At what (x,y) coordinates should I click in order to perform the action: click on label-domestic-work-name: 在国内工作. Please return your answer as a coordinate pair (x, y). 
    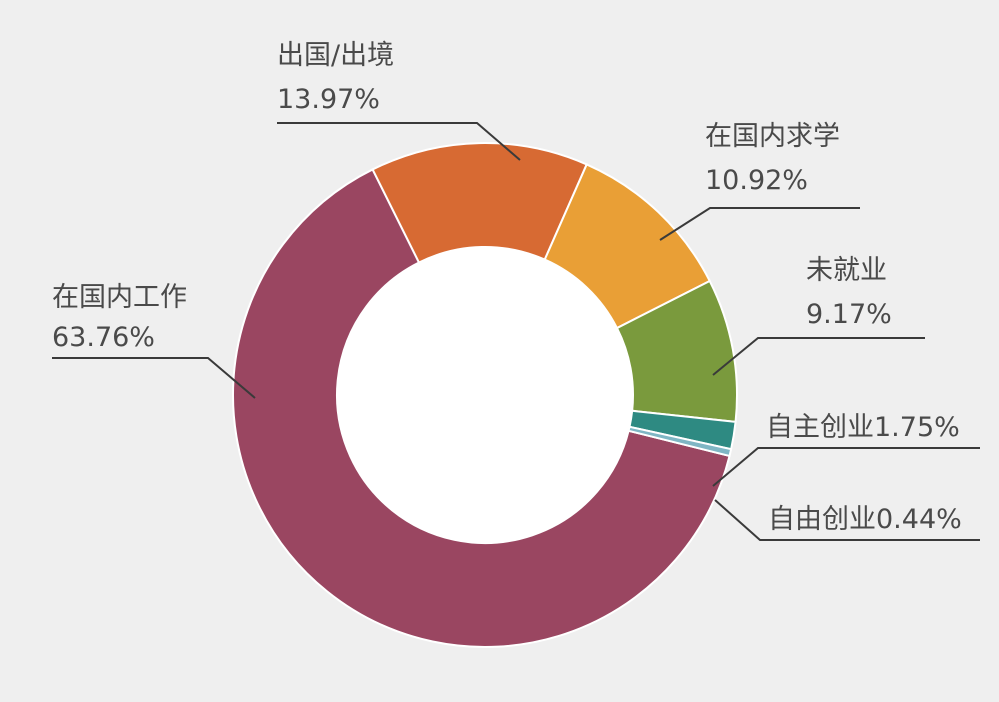
    Looking at the image, I should click on (119, 297).